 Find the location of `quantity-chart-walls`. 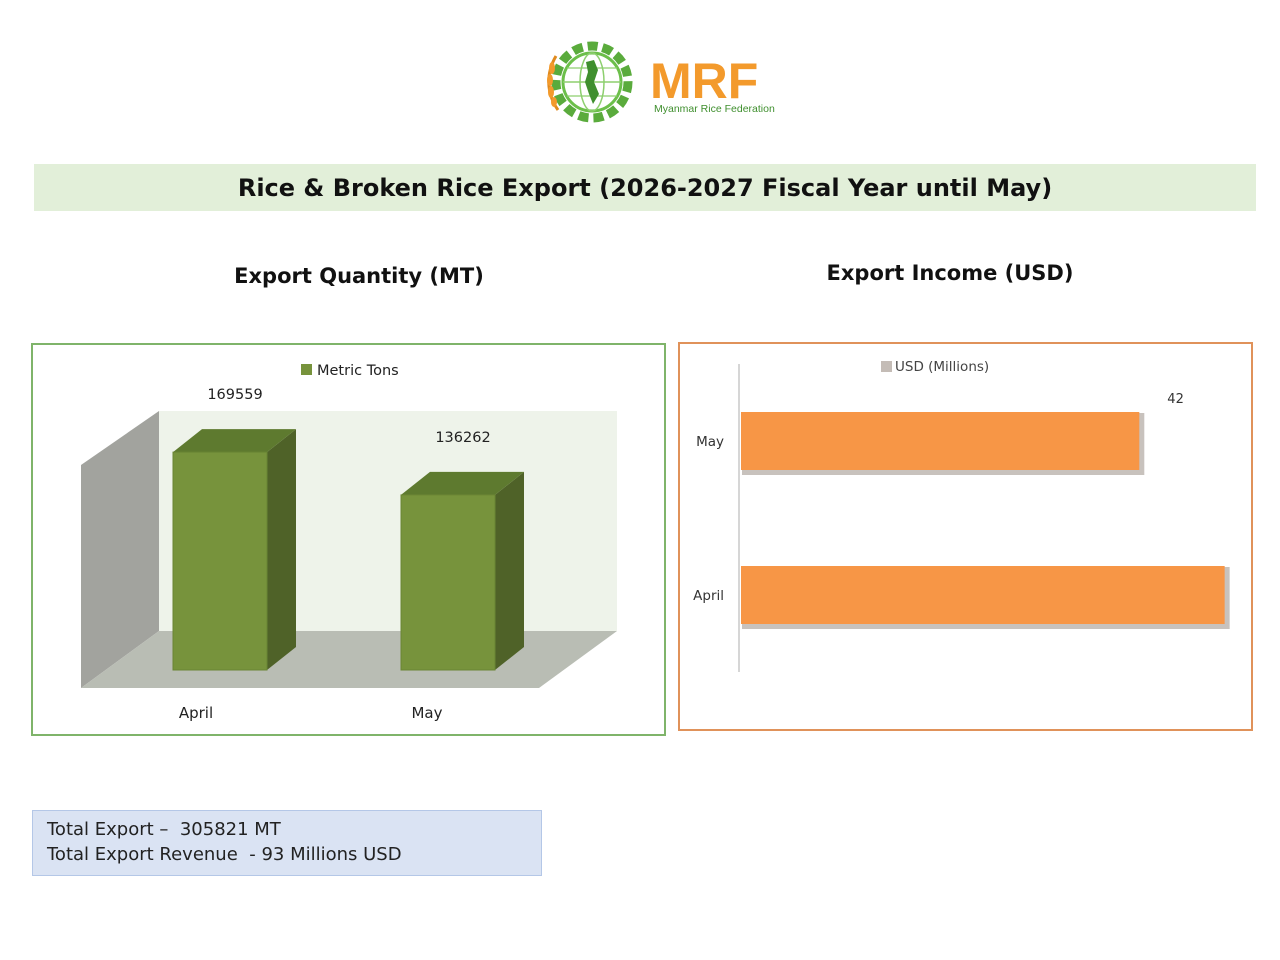

quantity-chart-walls is located at coordinates (349, 549).